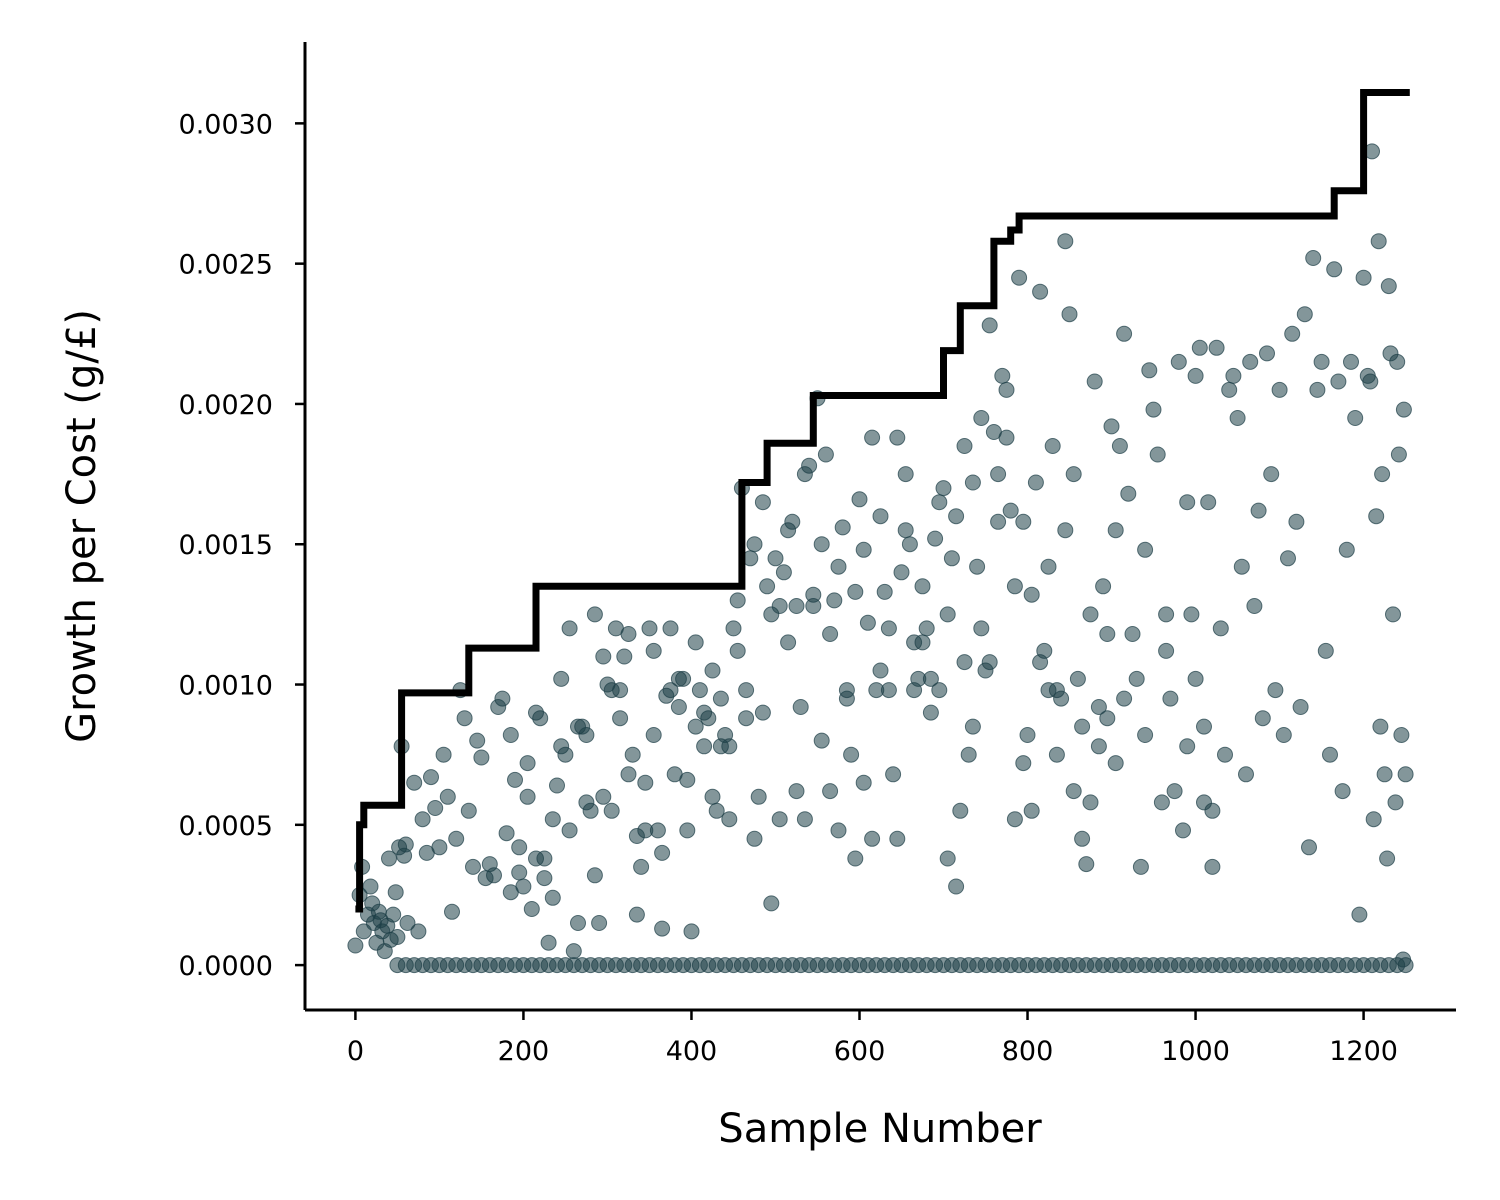  Describe the element at coordinates (524, 1051) in the screenshot. I see `x-tick-label: 200` at that location.